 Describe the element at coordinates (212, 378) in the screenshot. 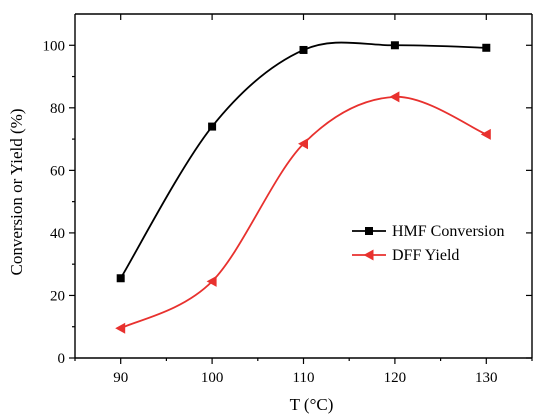

I see `x-tick-label: 100` at that location.